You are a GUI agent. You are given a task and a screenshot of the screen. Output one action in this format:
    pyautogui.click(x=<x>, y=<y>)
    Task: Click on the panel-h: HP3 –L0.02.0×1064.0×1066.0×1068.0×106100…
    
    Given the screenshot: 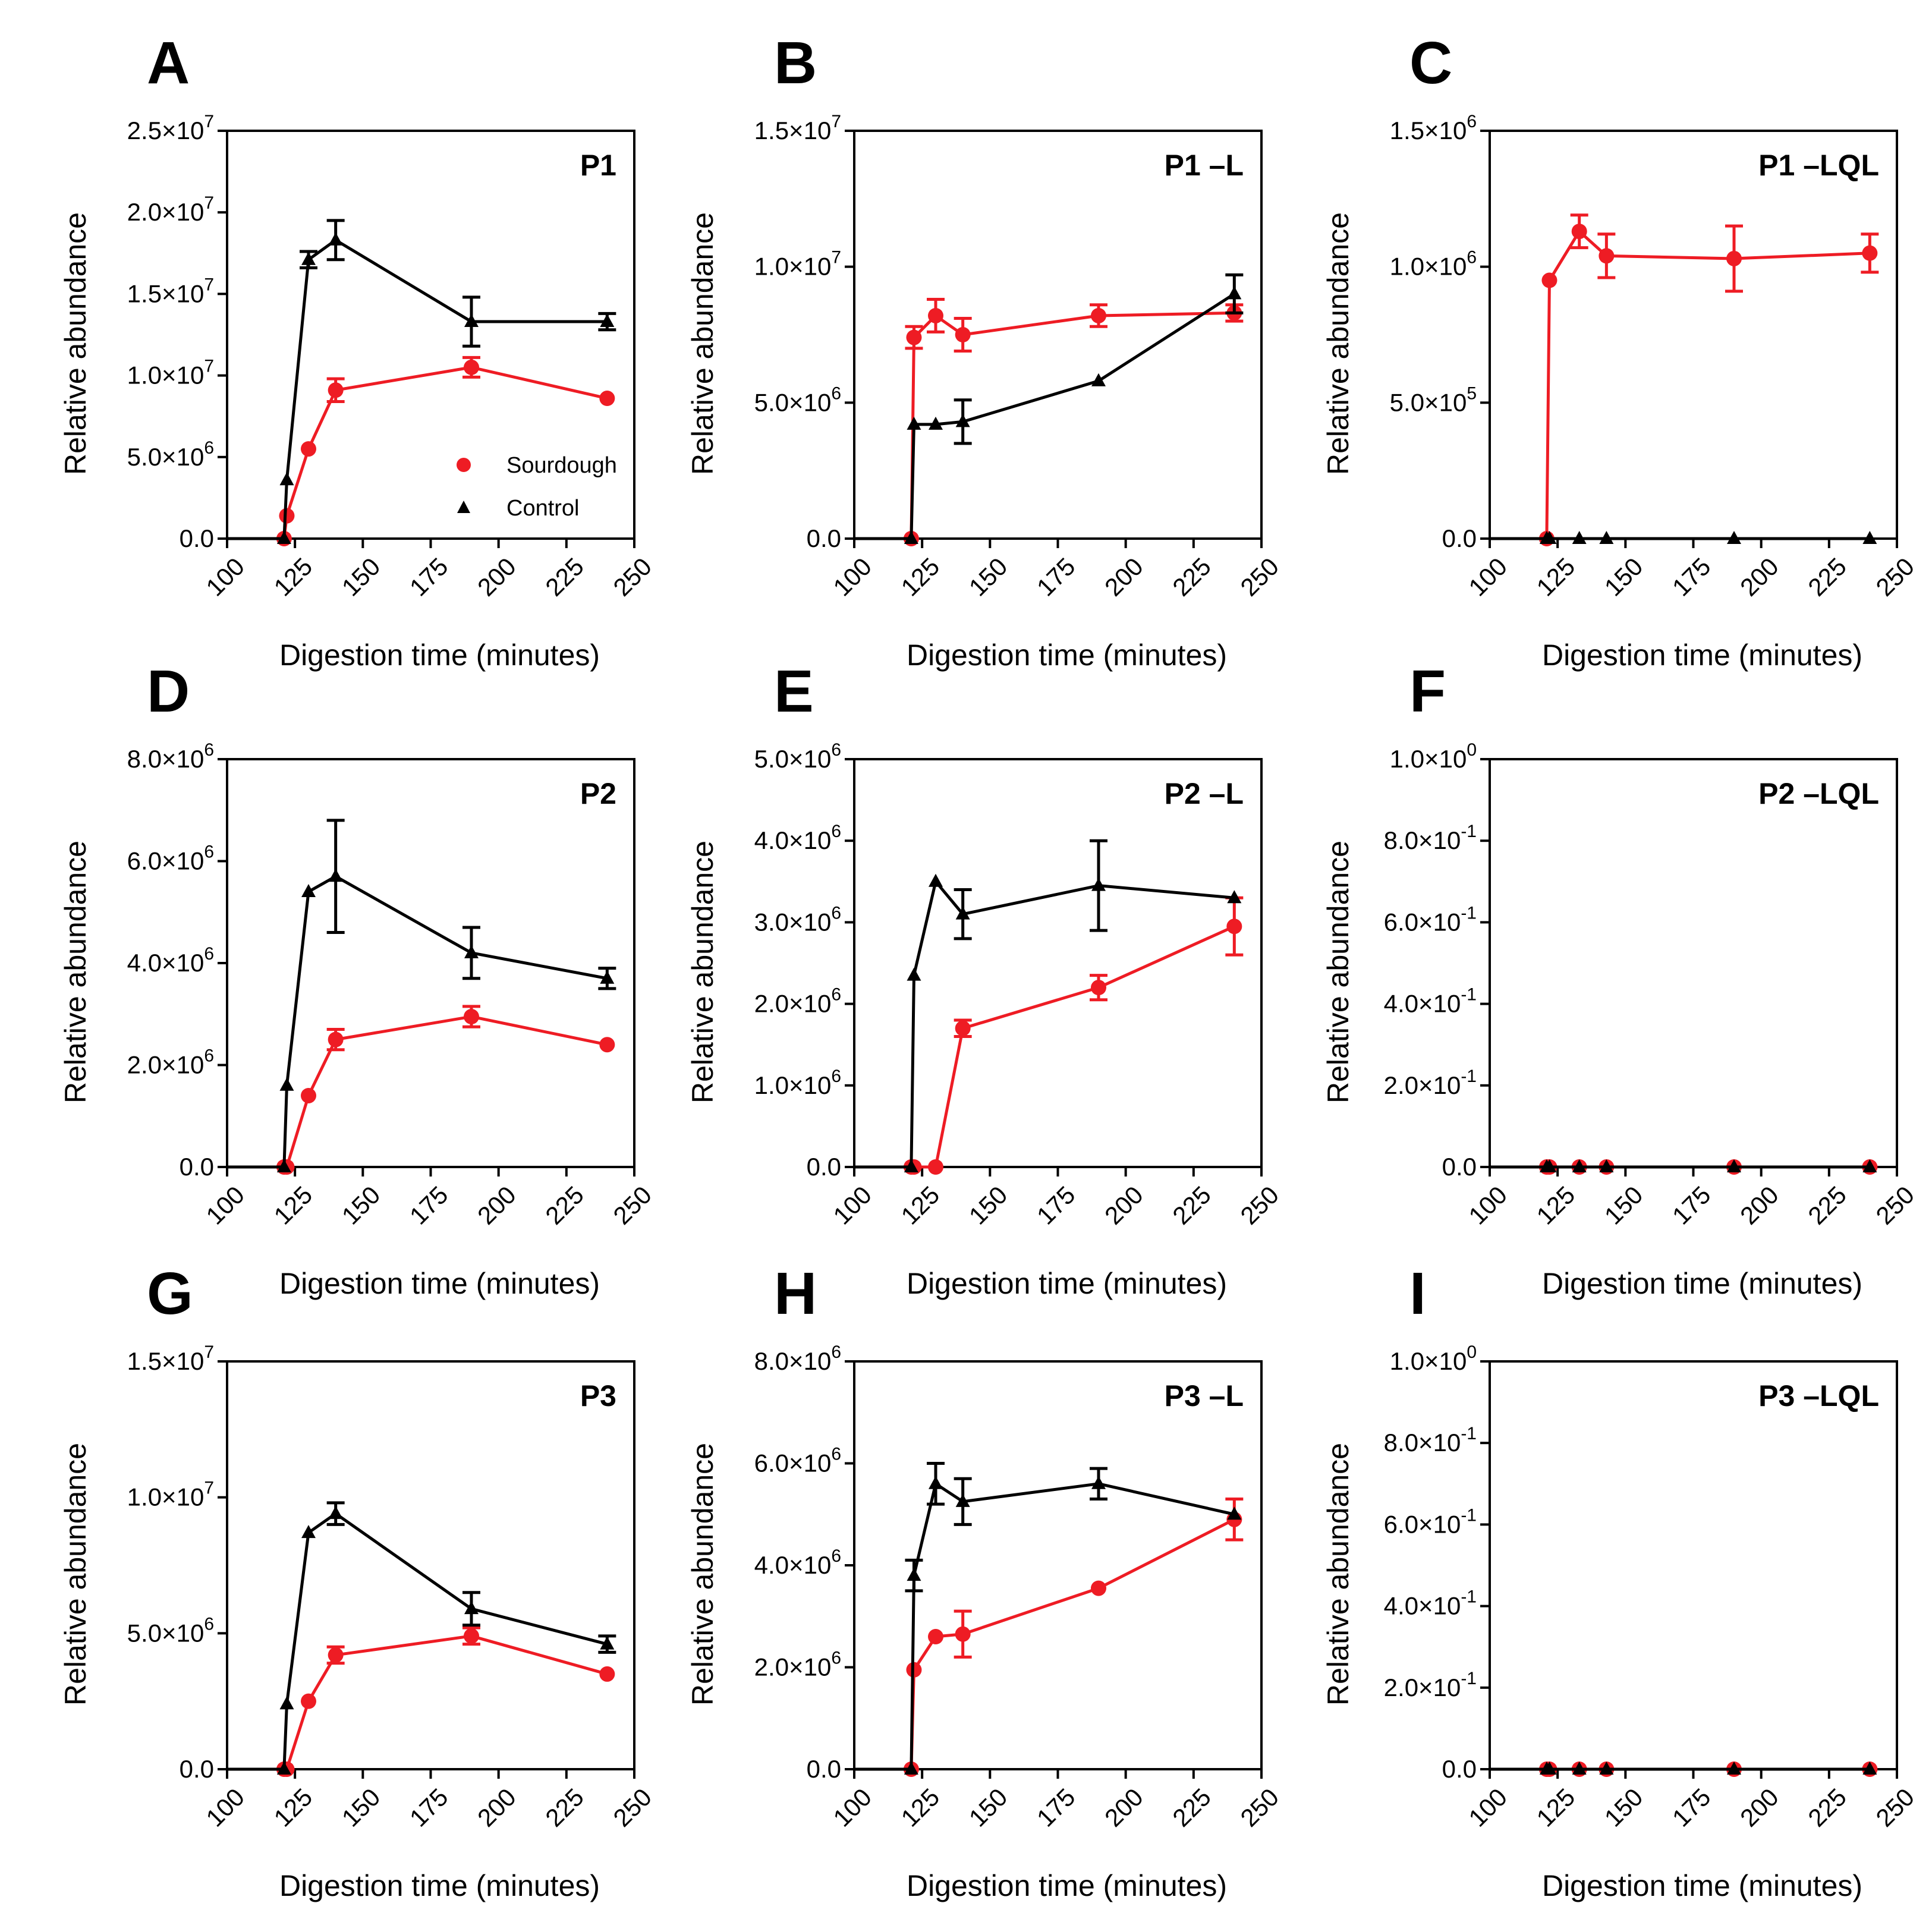 What is the action you would take?
    pyautogui.click(x=985, y=1581)
    